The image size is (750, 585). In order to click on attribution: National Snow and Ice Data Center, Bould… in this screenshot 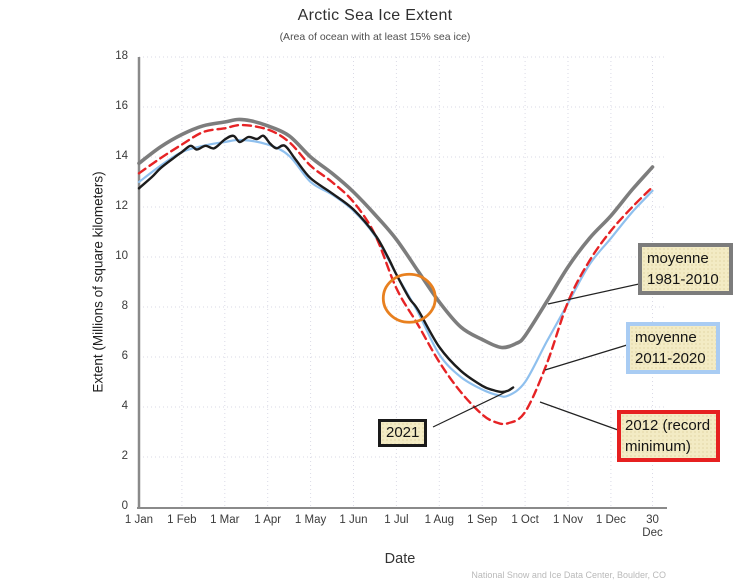, I will do `click(568, 575)`.